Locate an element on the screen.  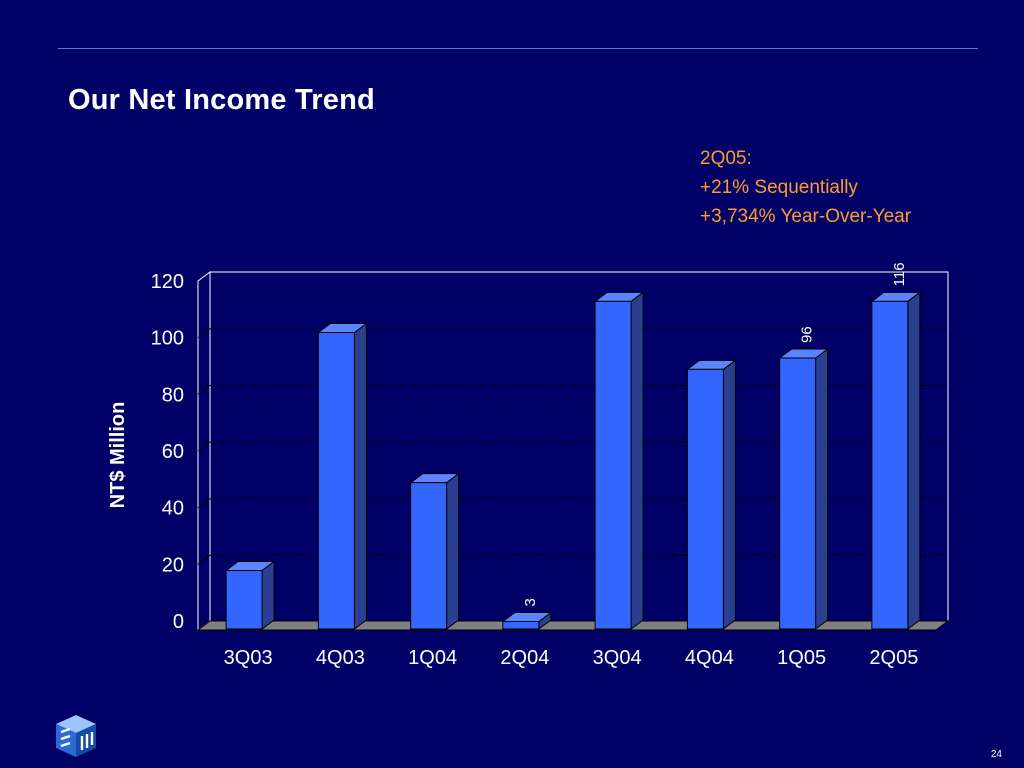
x-tick-label: 2Q05 is located at coordinates (893, 658).